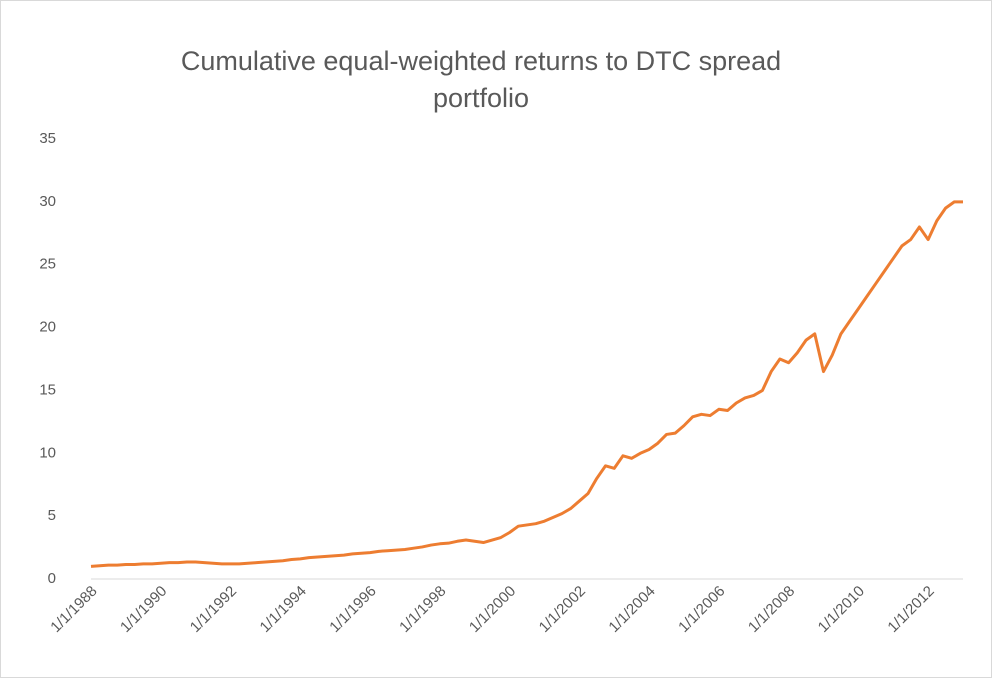 The height and width of the screenshot is (678, 992). Describe the element at coordinates (47, 138) in the screenshot. I see `y-tick-label: 35` at that location.